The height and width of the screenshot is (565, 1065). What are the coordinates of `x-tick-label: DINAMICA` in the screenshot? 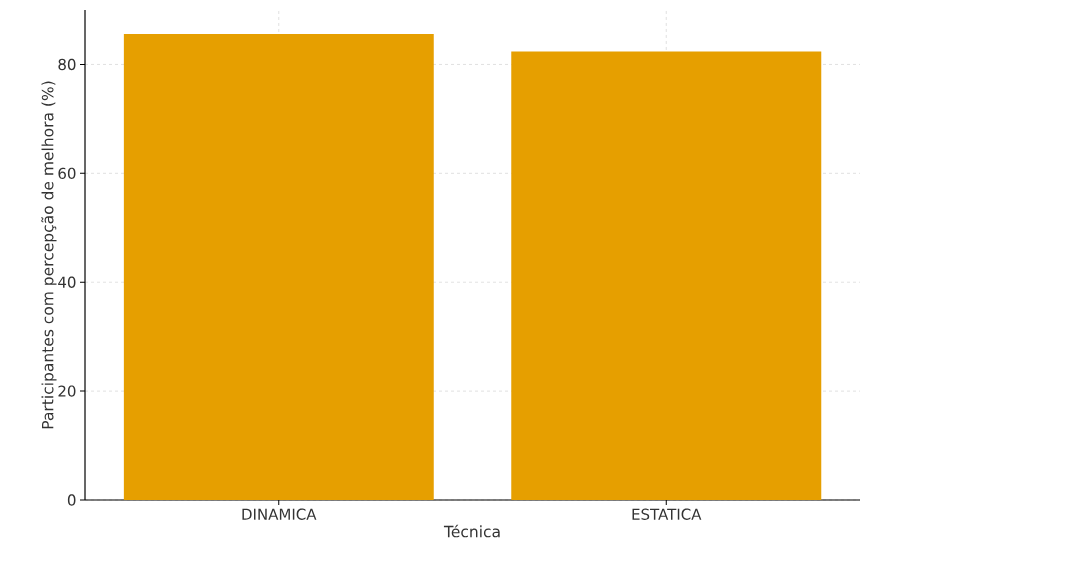 It's located at (279, 514).